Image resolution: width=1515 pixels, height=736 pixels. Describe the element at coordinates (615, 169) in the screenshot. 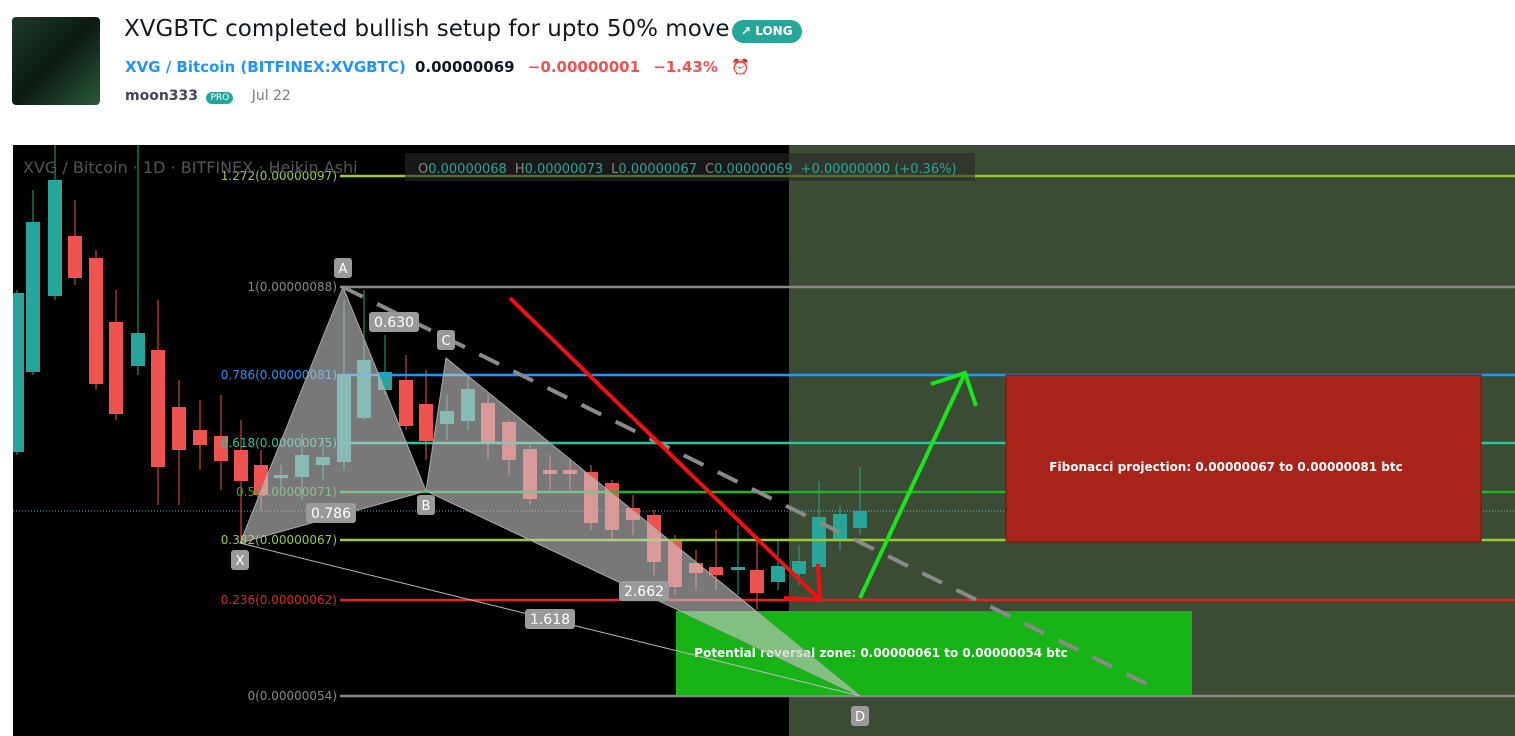

I see `ohlc-key: L` at that location.